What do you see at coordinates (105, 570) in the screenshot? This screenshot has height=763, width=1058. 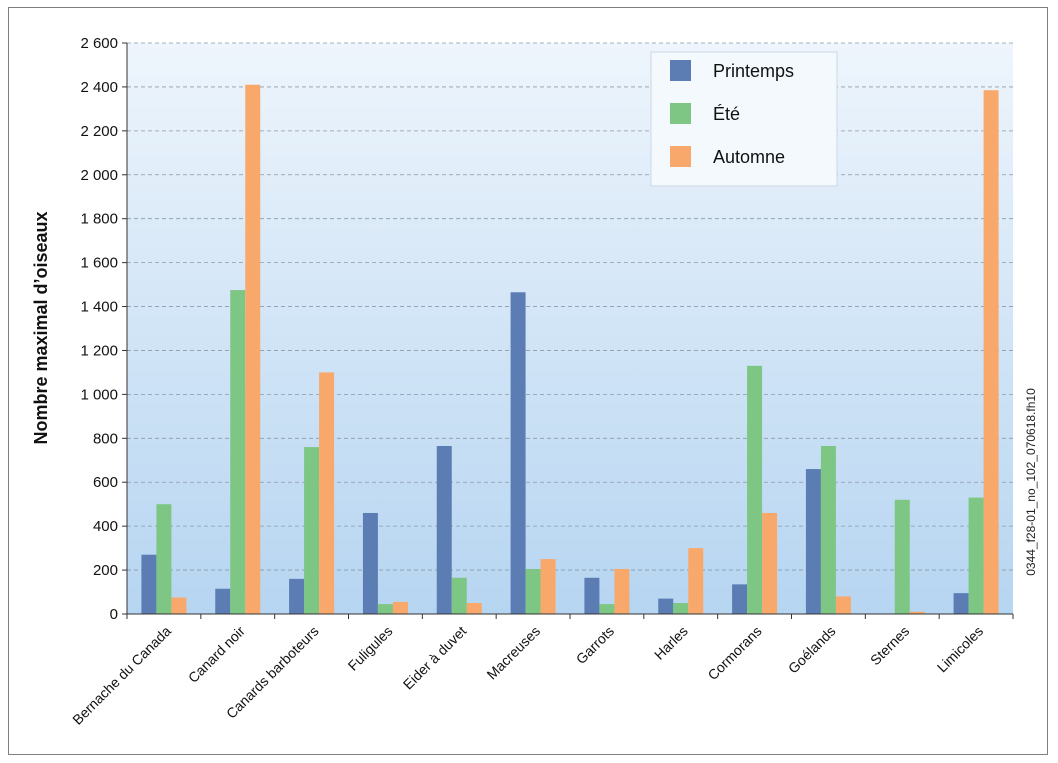 I see `y-tick-label: 200` at bounding box center [105, 570].